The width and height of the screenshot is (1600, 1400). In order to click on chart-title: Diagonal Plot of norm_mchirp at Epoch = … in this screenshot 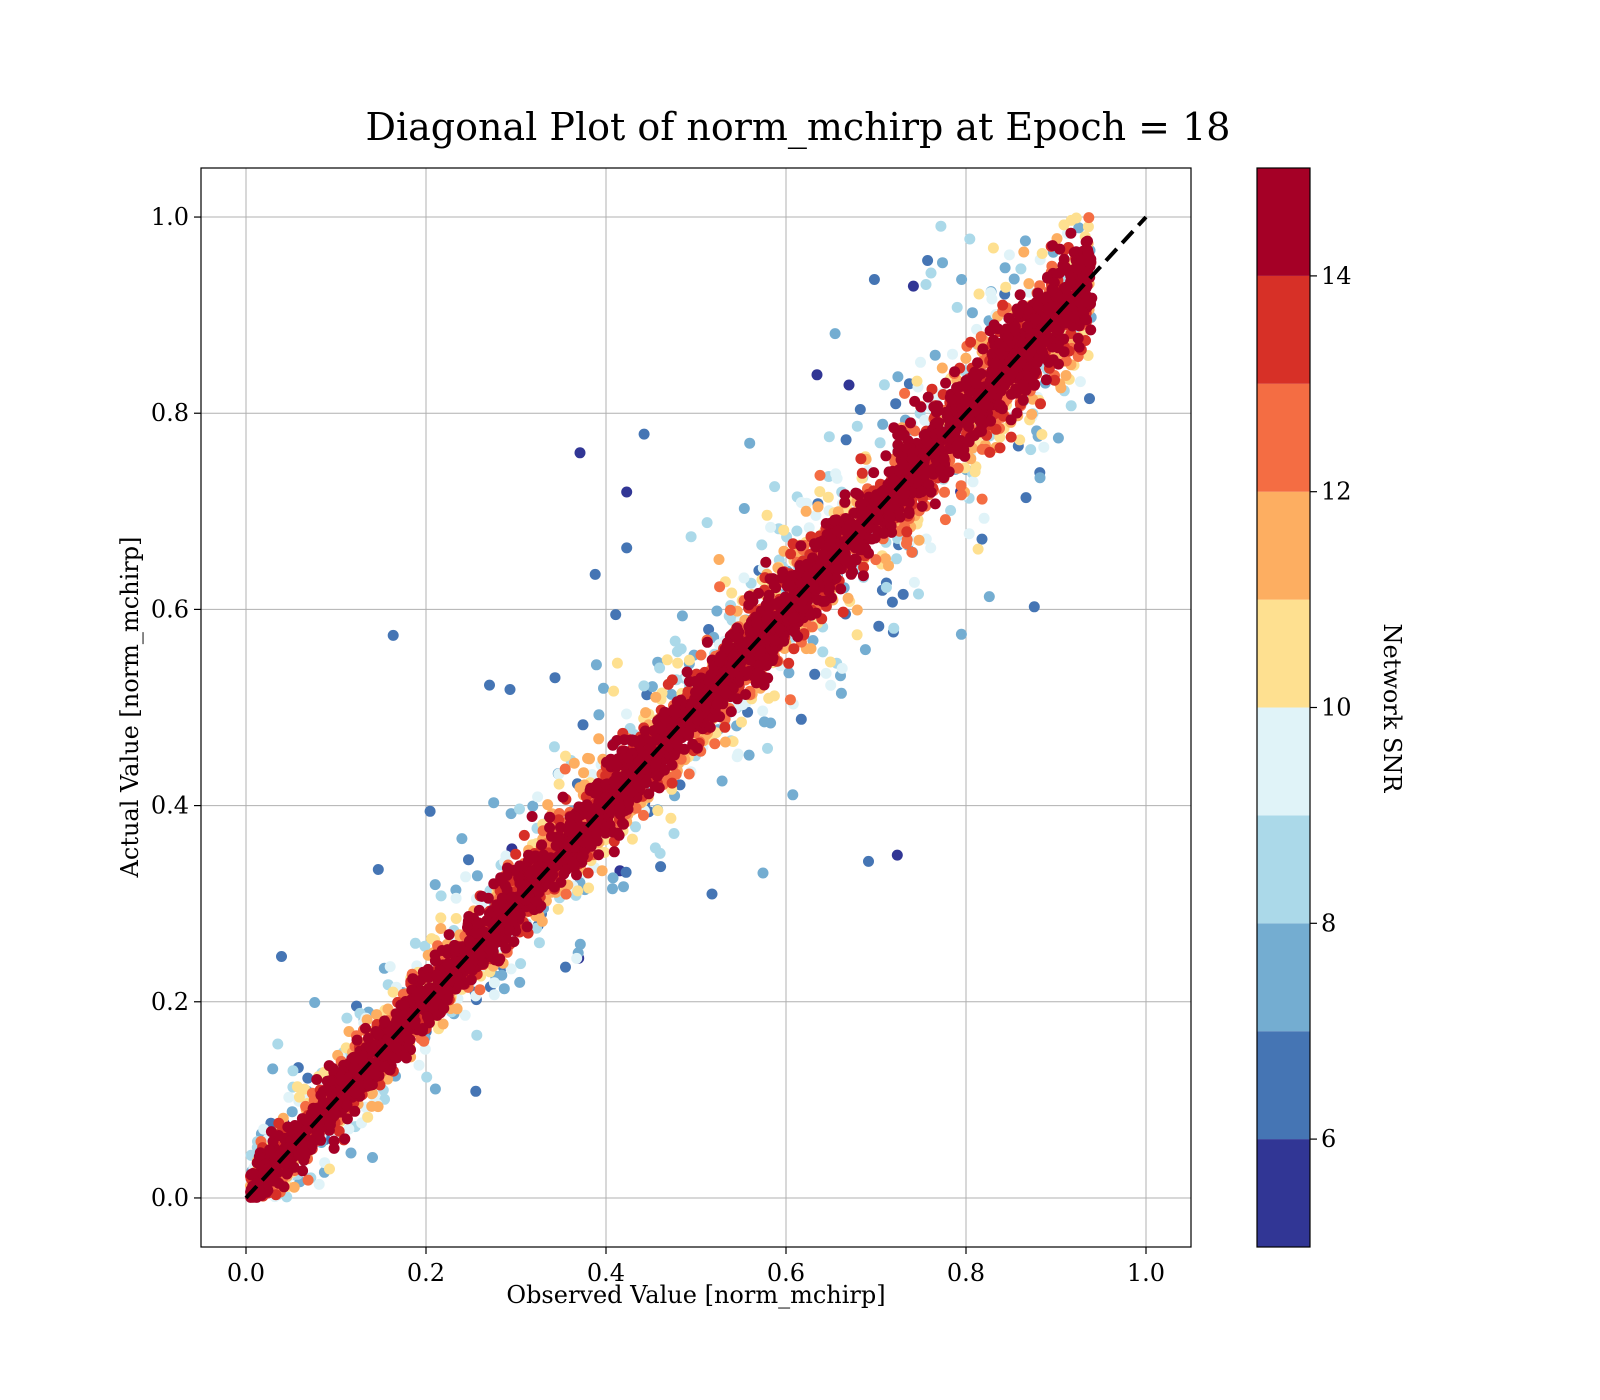, I will do `click(798, 127)`.